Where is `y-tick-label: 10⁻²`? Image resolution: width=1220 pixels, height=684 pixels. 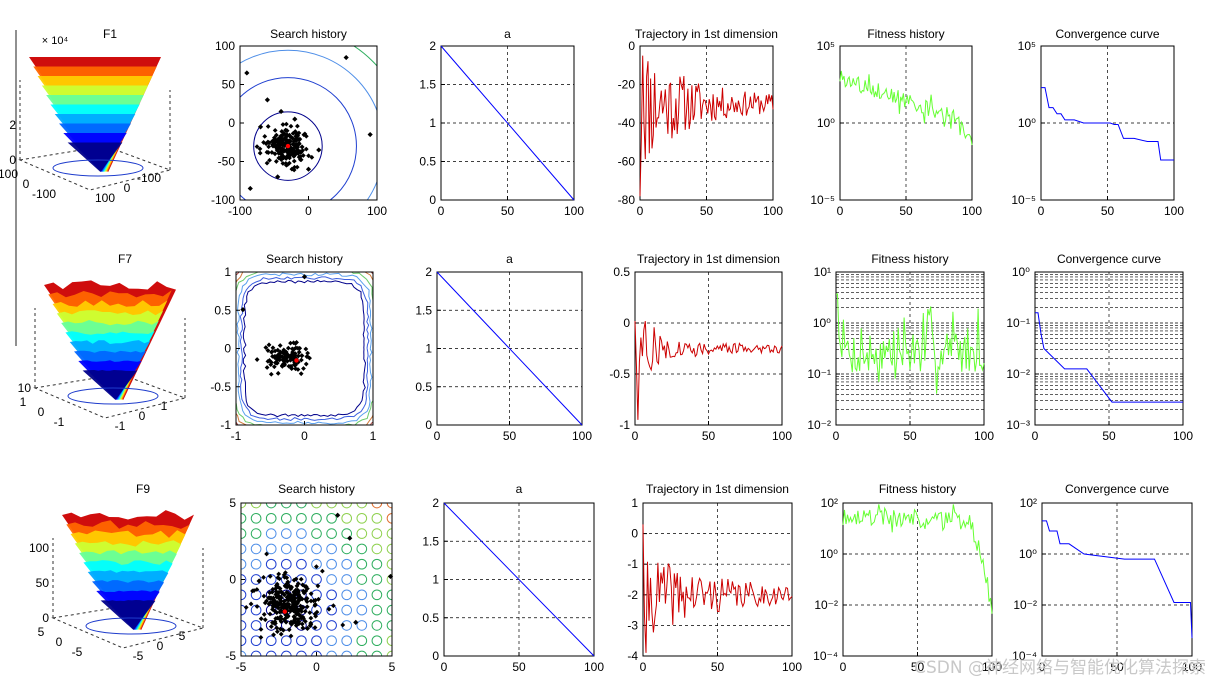 y-tick-label: 10⁻² is located at coordinates (1025, 605).